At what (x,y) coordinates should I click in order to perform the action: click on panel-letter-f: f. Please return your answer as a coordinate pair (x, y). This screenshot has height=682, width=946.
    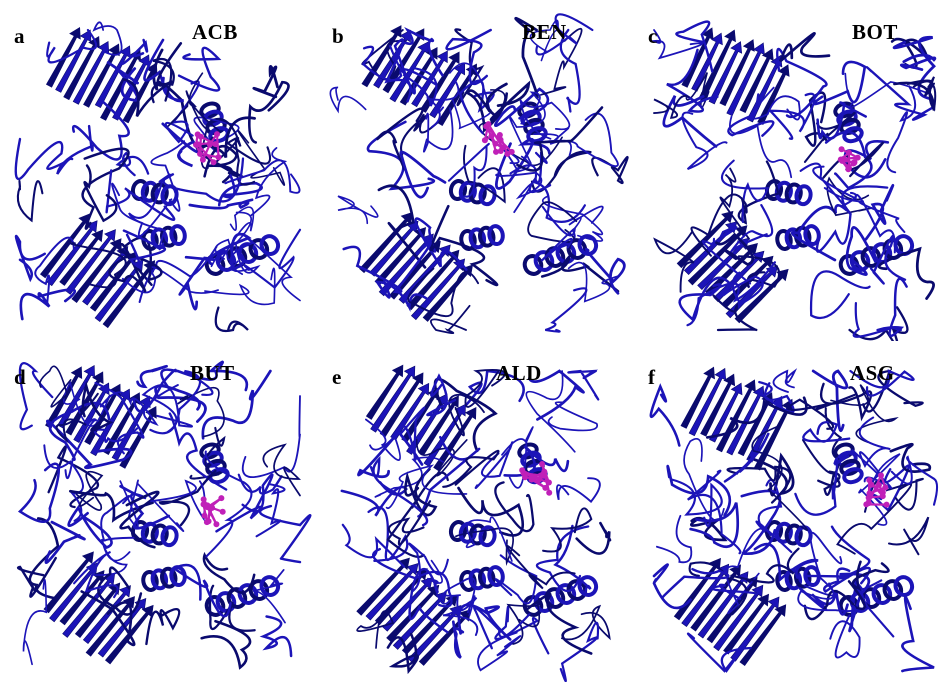
    Looking at the image, I should click on (651, 377).